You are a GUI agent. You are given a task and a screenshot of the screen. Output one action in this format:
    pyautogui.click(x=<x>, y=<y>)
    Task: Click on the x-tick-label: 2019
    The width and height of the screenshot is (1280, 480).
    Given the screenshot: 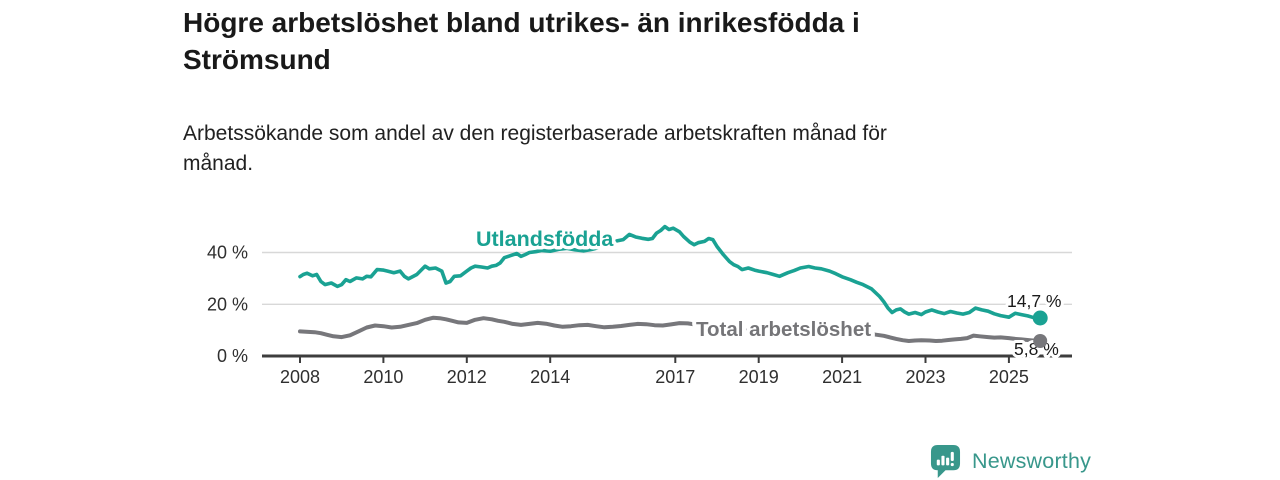 What is the action you would take?
    pyautogui.click(x=759, y=377)
    